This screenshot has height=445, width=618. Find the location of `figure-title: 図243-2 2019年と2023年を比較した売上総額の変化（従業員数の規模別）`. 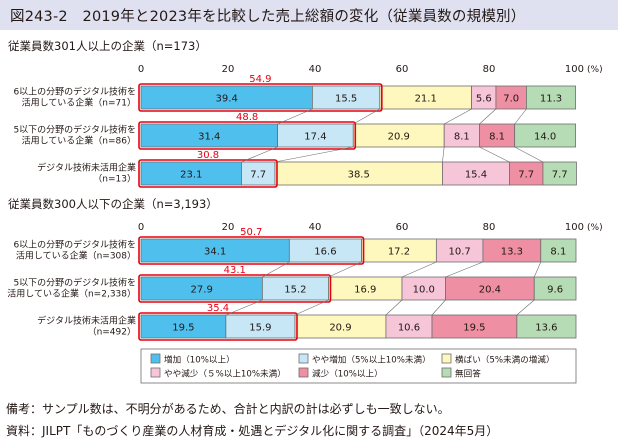

figure-title: 図243-2 2019年と2023年を比較した売上総額の変化（従業員数の規模別） is located at coordinates (268, 16).